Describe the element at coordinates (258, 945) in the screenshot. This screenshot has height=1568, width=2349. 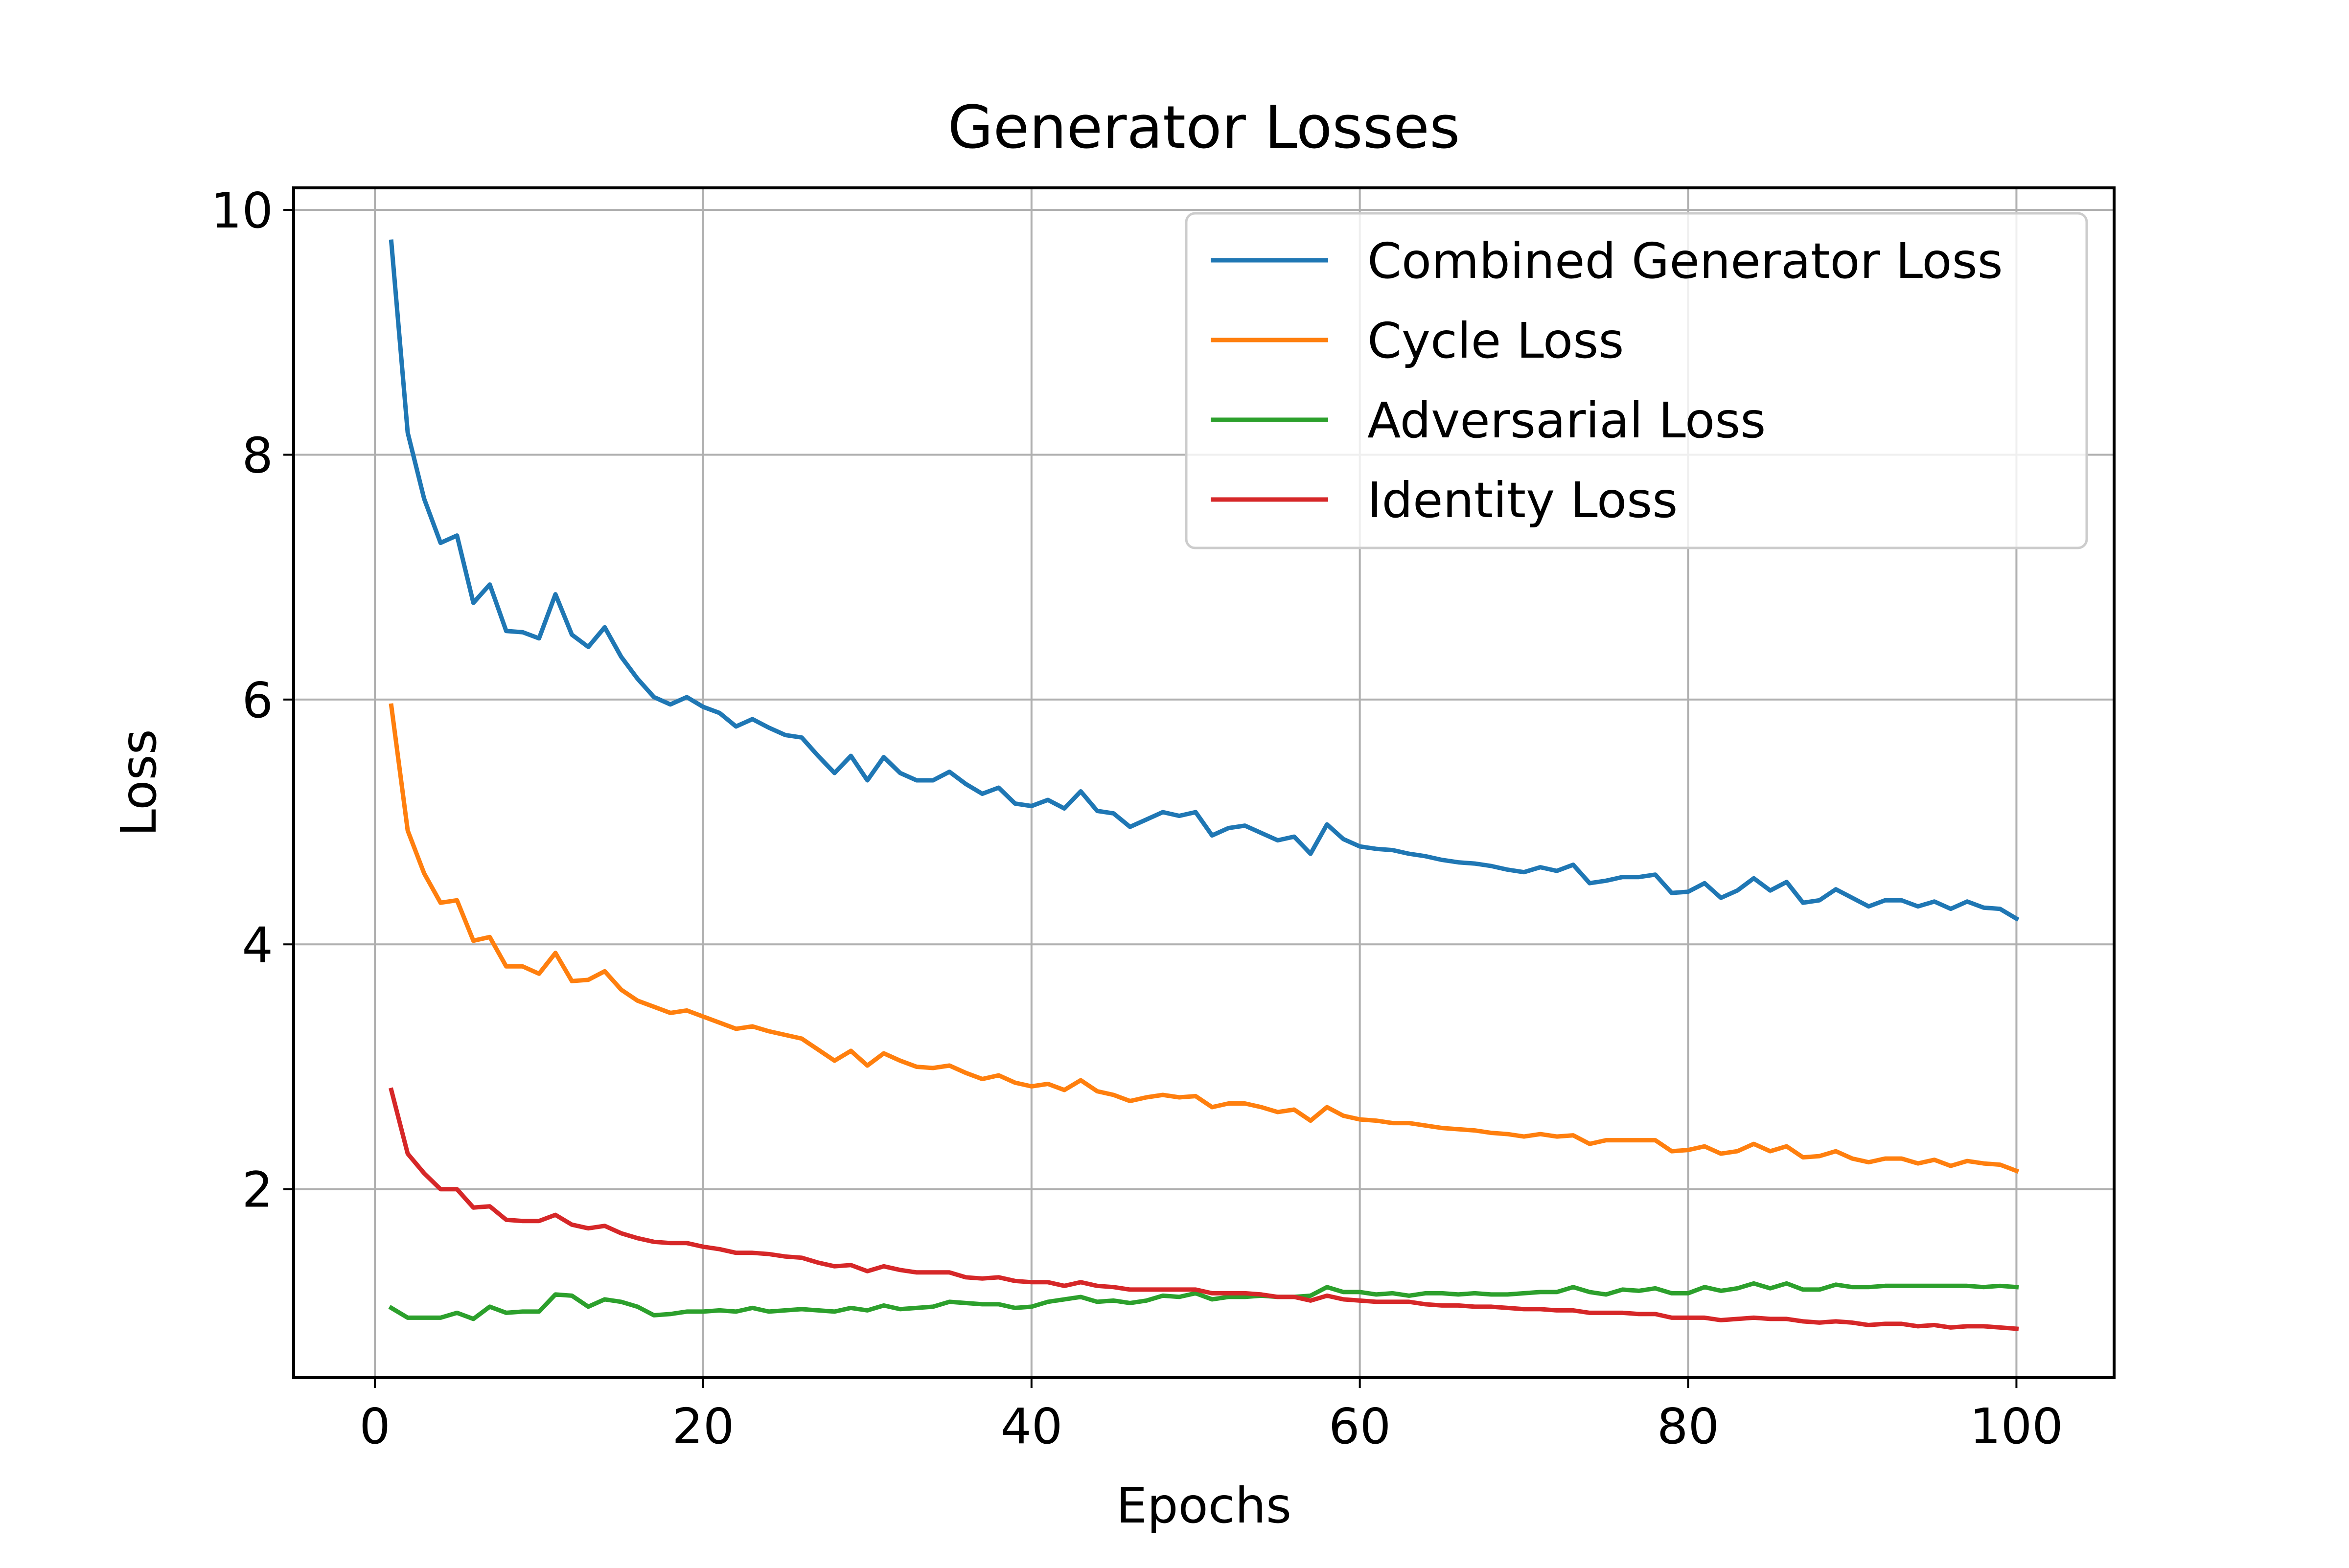
I see `y-tick-label: 4` at that location.